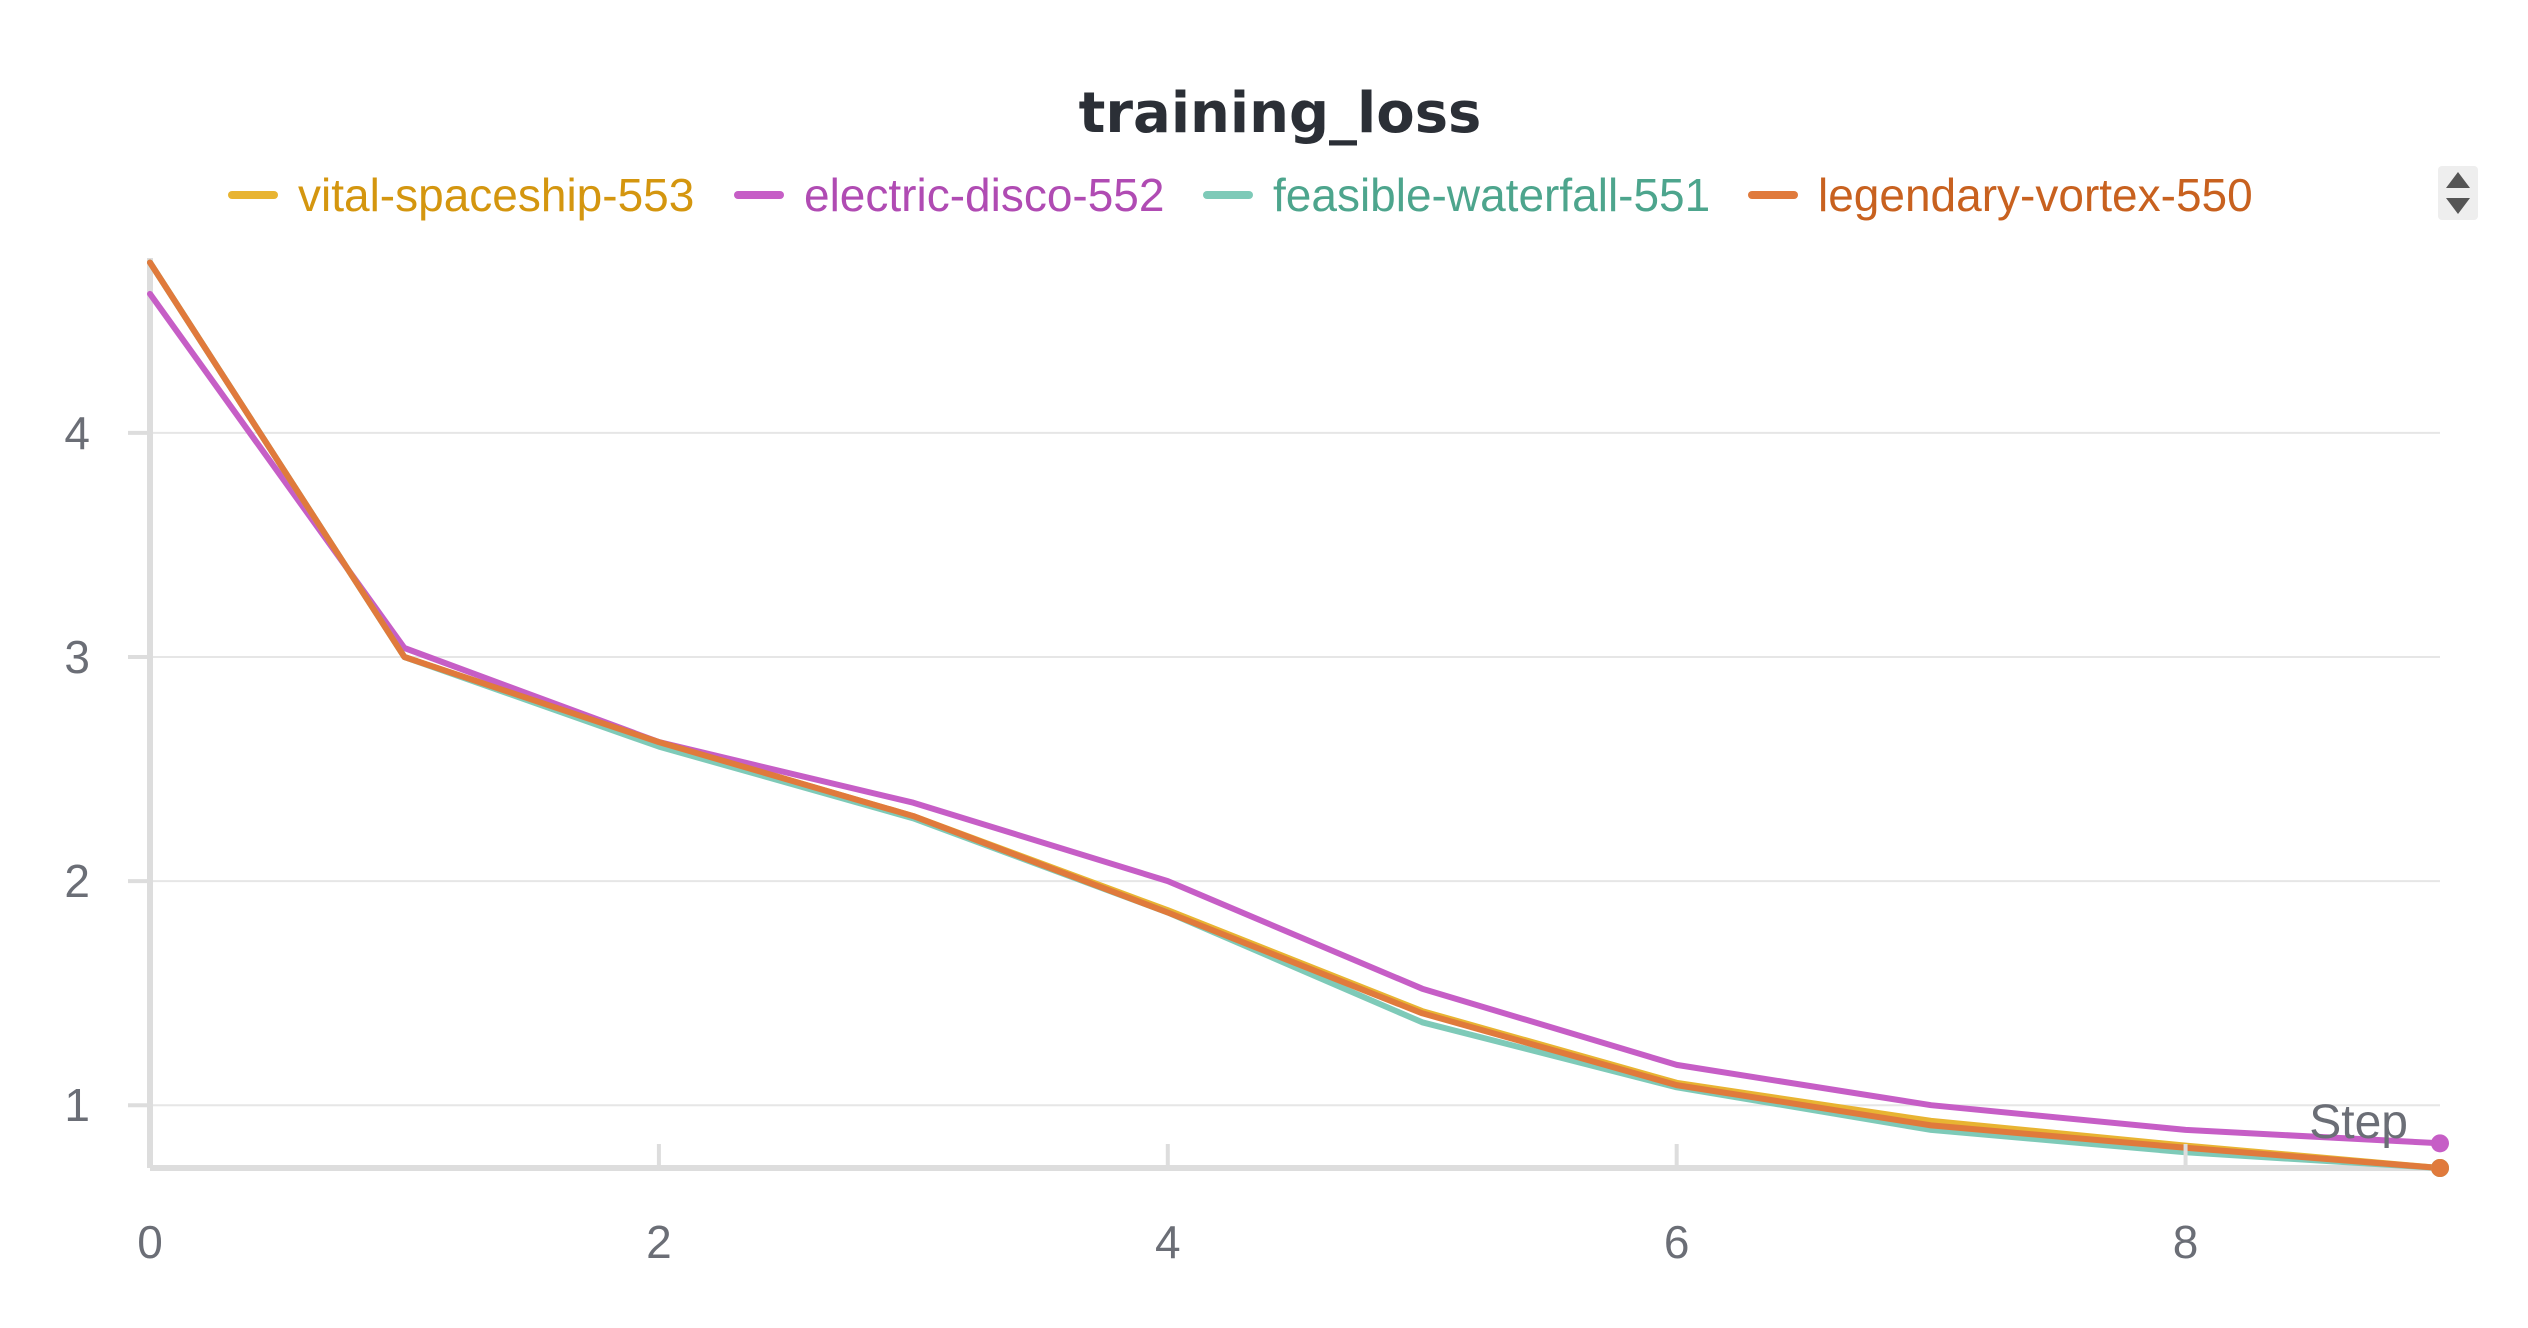 Image resolution: width=2528 pixels, height=1328 pixels. Describe the element at coordinates (77, 1105) in the screenshot. I see `y-tick-label-0: 1` at that location.